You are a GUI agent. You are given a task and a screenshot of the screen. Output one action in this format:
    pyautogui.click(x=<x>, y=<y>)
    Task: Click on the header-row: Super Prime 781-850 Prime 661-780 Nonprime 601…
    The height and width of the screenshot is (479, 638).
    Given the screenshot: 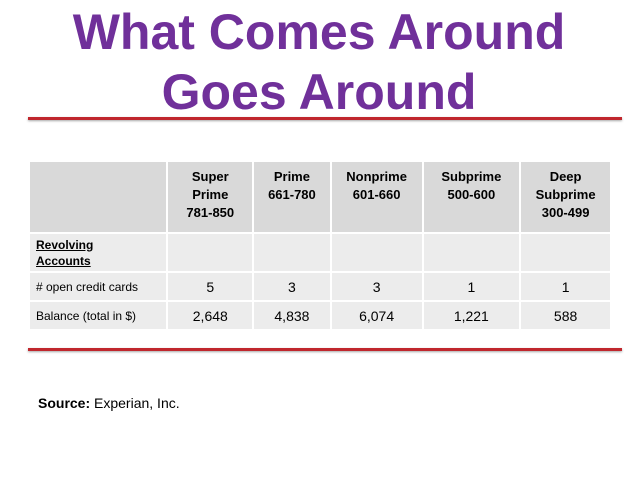 What is the action you would take?
    pyautogui.click(x=319, y=197)
    